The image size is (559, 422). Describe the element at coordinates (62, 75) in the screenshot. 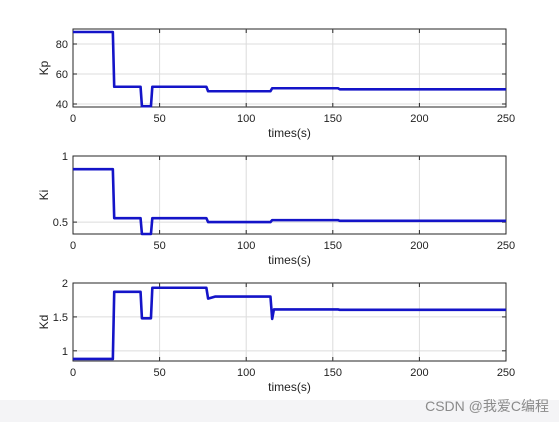

I see `y-tick-label: 60` at that location.